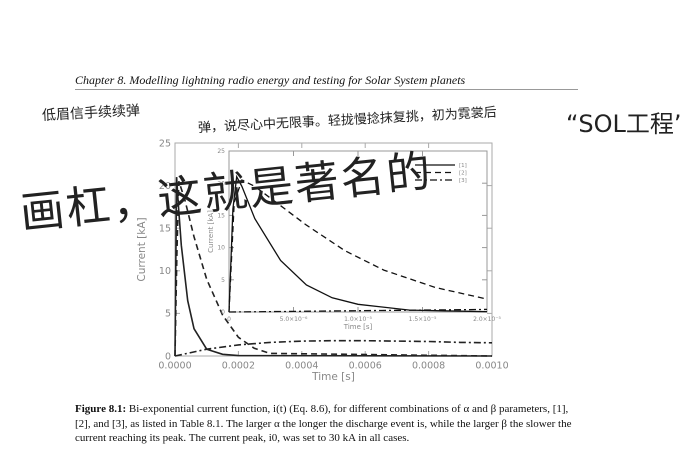 The height and width of the screenshot is (467, 680). What do you see at coordinates (221, 183) in the screenshot?
I see `inset-y-tick-label: 20` at bounding box center [221, 183].